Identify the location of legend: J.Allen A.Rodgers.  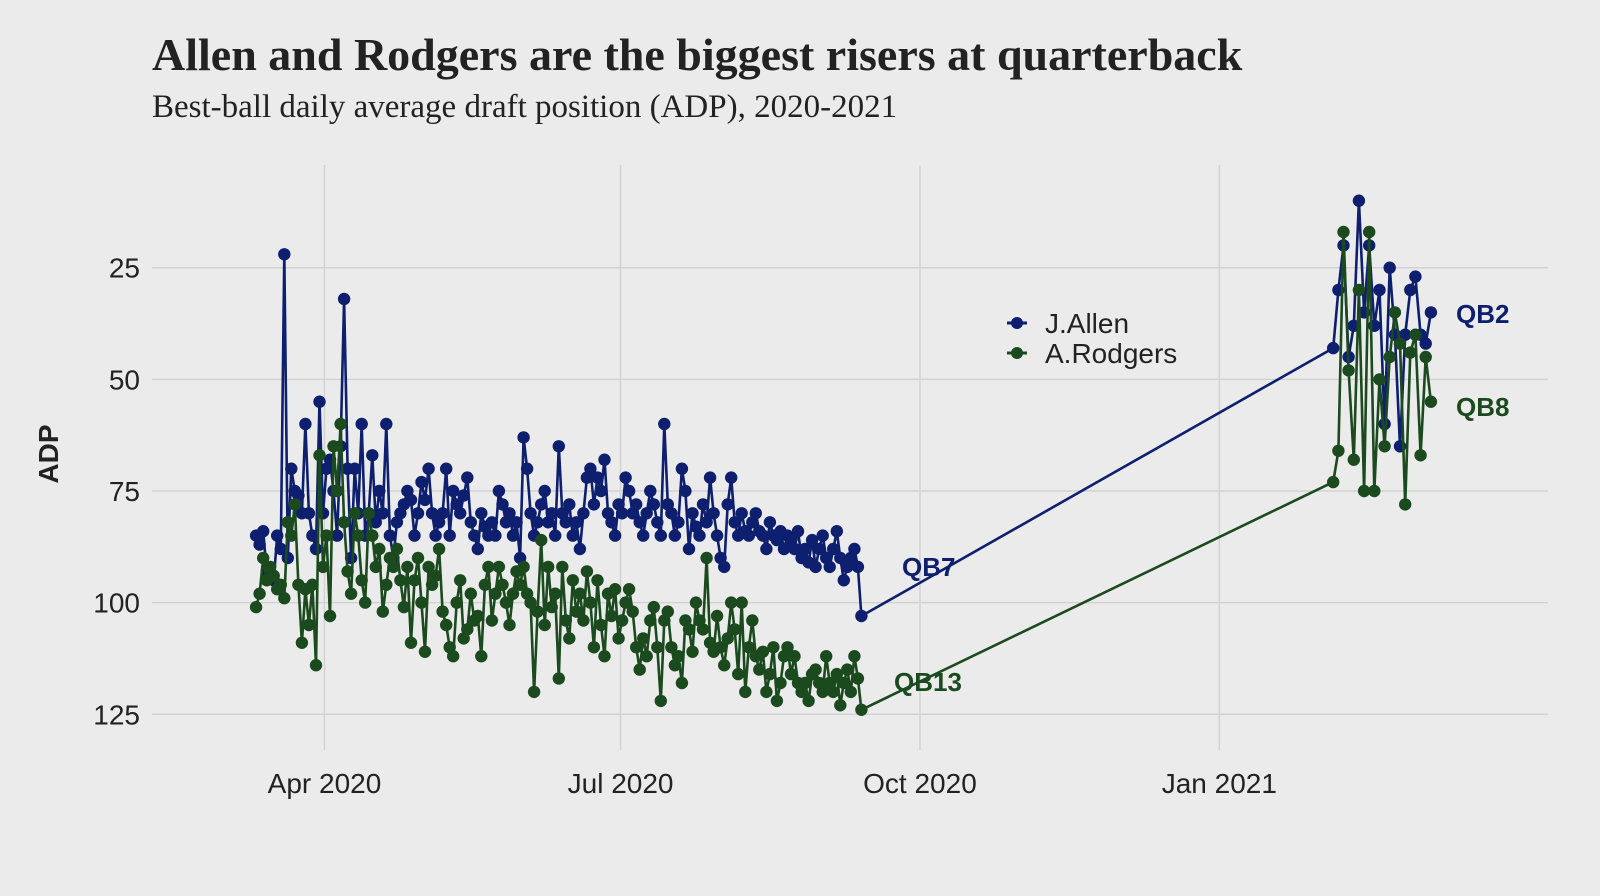
(1092, 338).